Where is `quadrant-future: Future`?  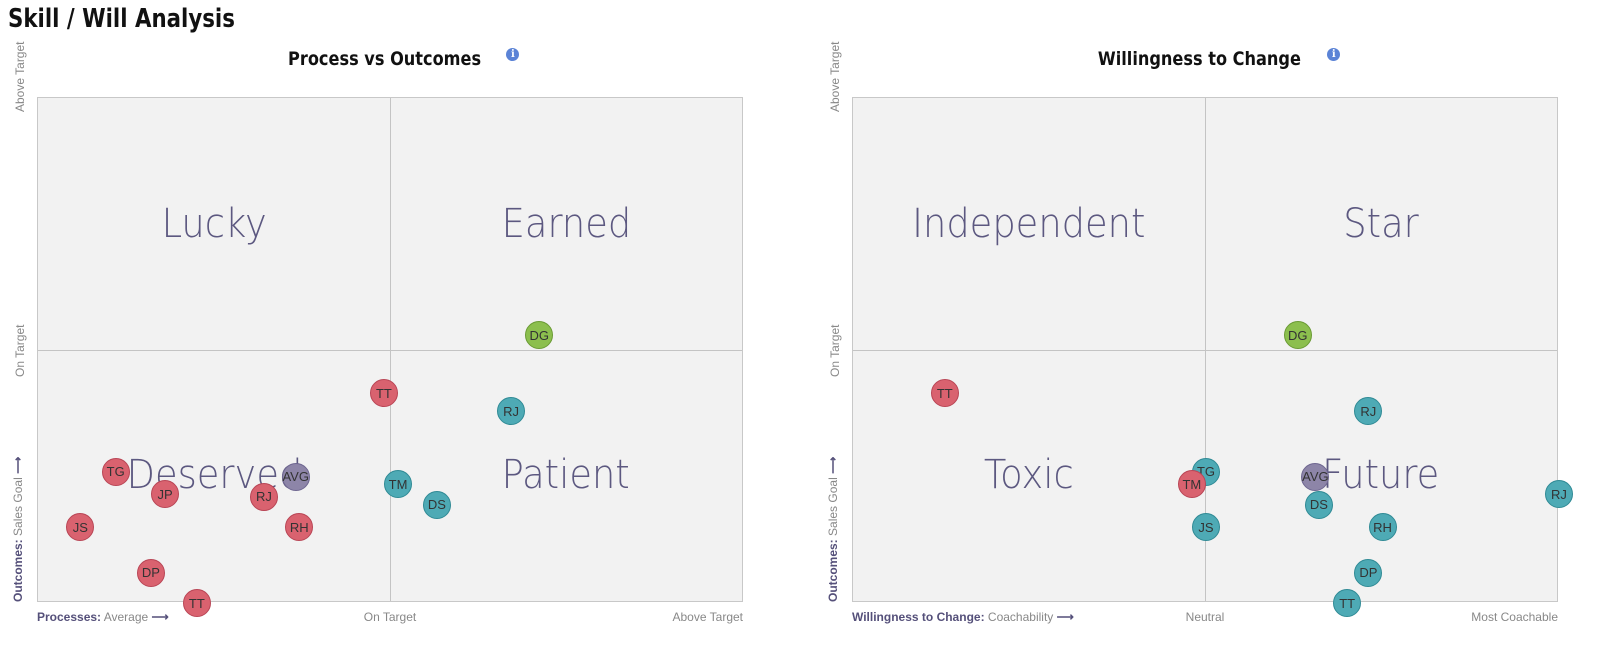
quadrant-future: Future is located at coordinates (1381, 475).